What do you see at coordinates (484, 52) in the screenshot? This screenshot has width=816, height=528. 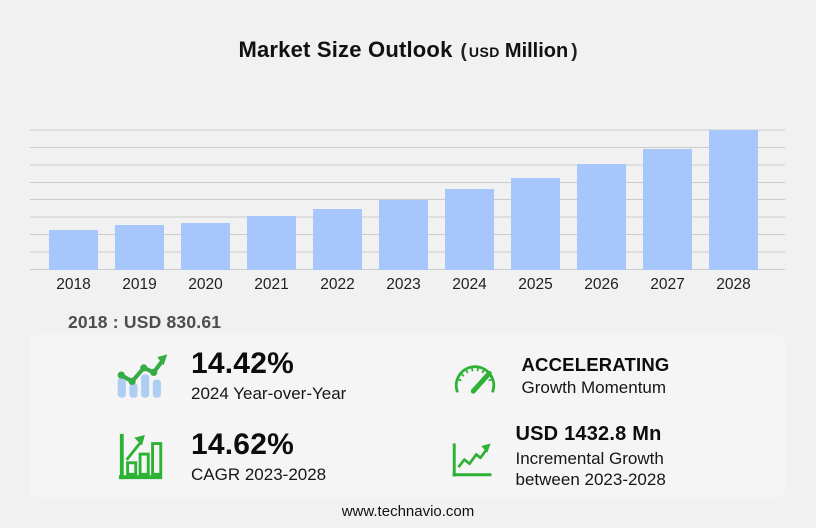 I see `title-currency: USD` at bounding box center [484, 52].